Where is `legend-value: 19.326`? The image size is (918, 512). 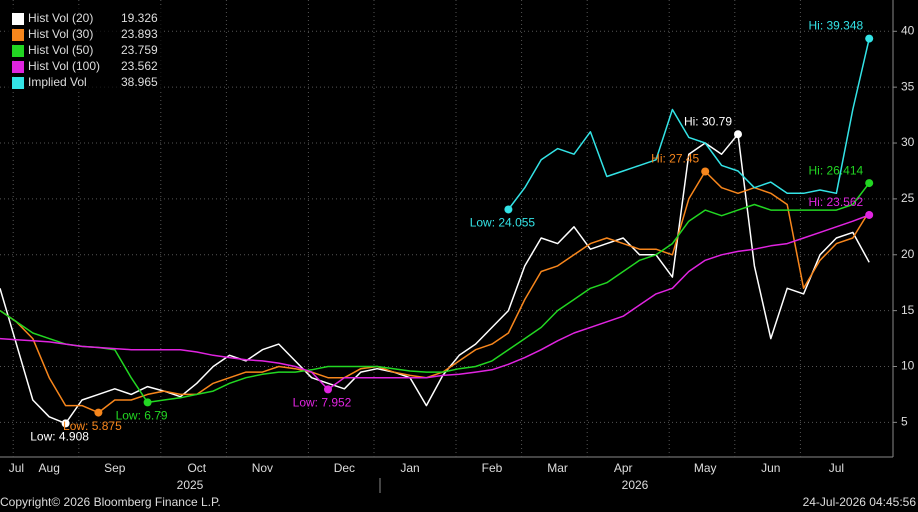 legend-value: 19.326 is located at coordinates (139, 18).